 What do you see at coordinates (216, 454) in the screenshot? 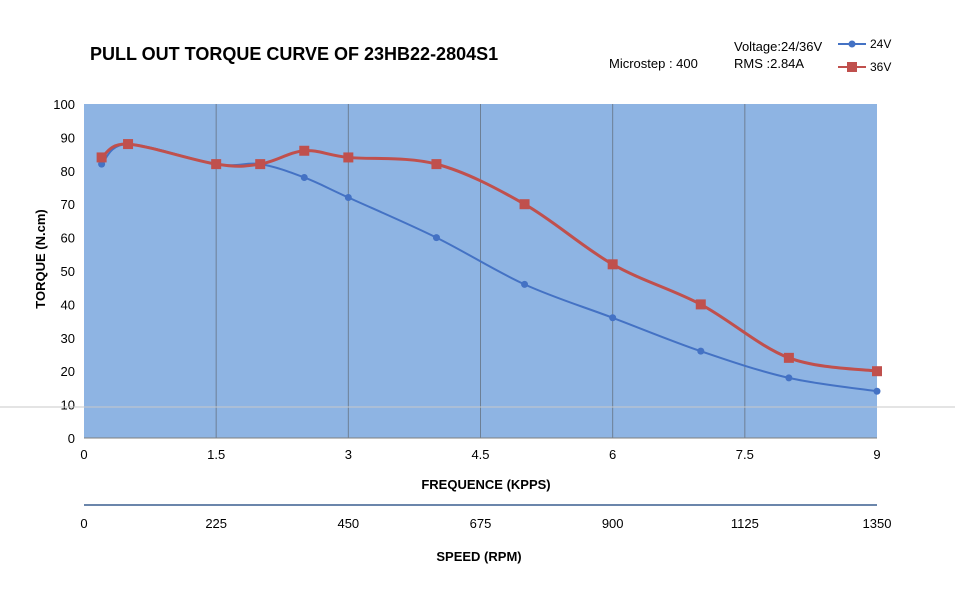
I see `x-tick-label: 1.5` at bounding box center [216, 454].